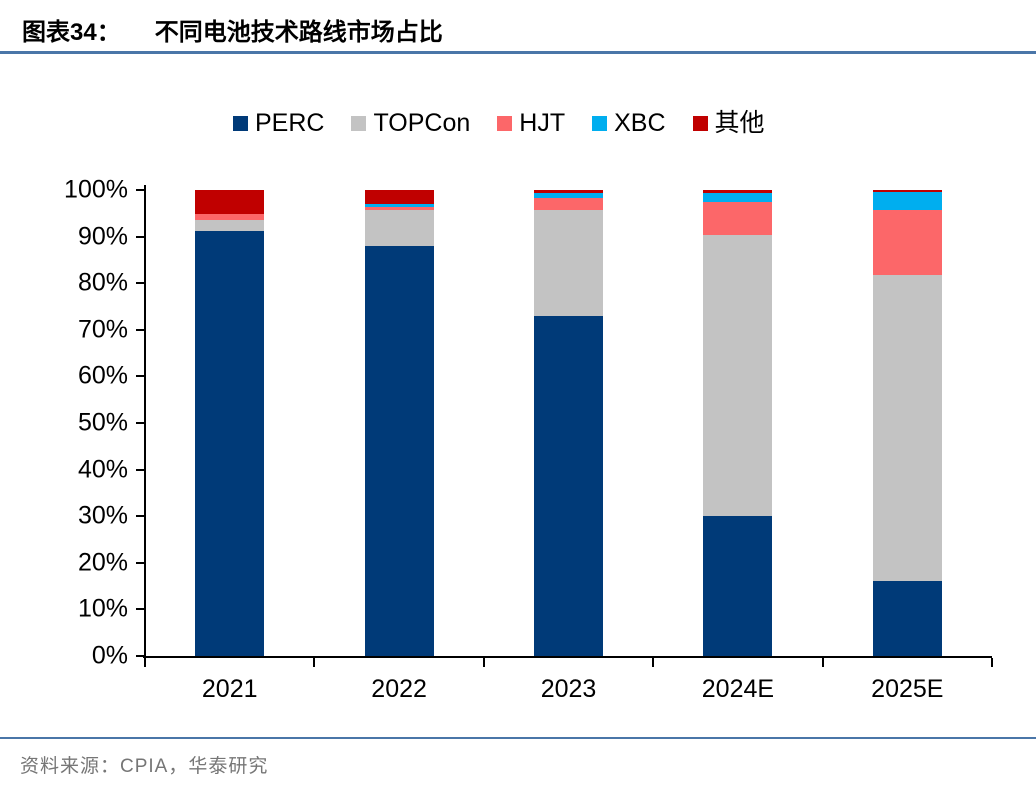 The image size is (1036, 792). What do you see at coordinates (399, 228) in the screenshot?
I see `bar-segment-2022-TOPCon` at bounding box center [399, 228].